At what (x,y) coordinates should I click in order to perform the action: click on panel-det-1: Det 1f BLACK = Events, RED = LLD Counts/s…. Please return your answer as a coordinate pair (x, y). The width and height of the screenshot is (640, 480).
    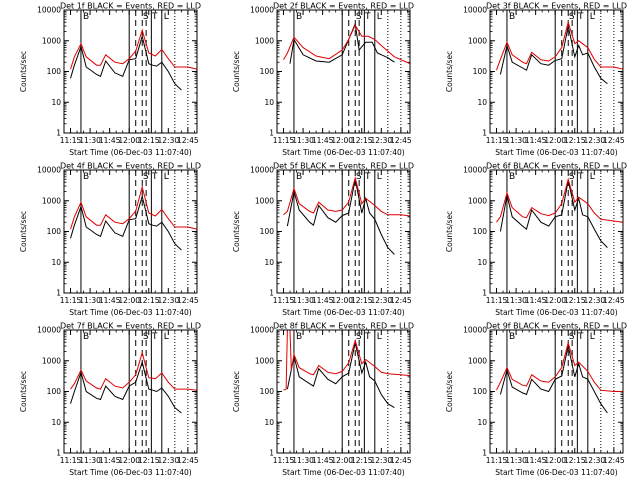
    Looking at the image, I should click on (110, 80).